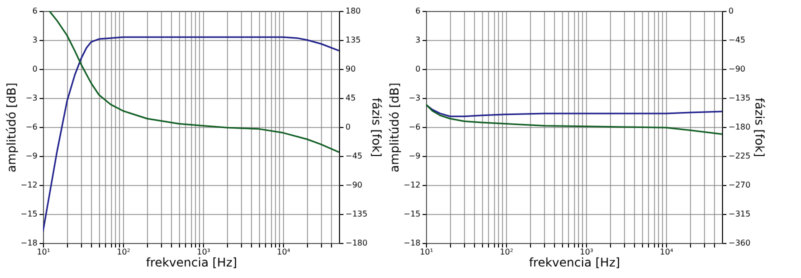 The height and width of the screenshot is (278, 801). I want to click on y2-tick-label: −315, so click(739, 214).